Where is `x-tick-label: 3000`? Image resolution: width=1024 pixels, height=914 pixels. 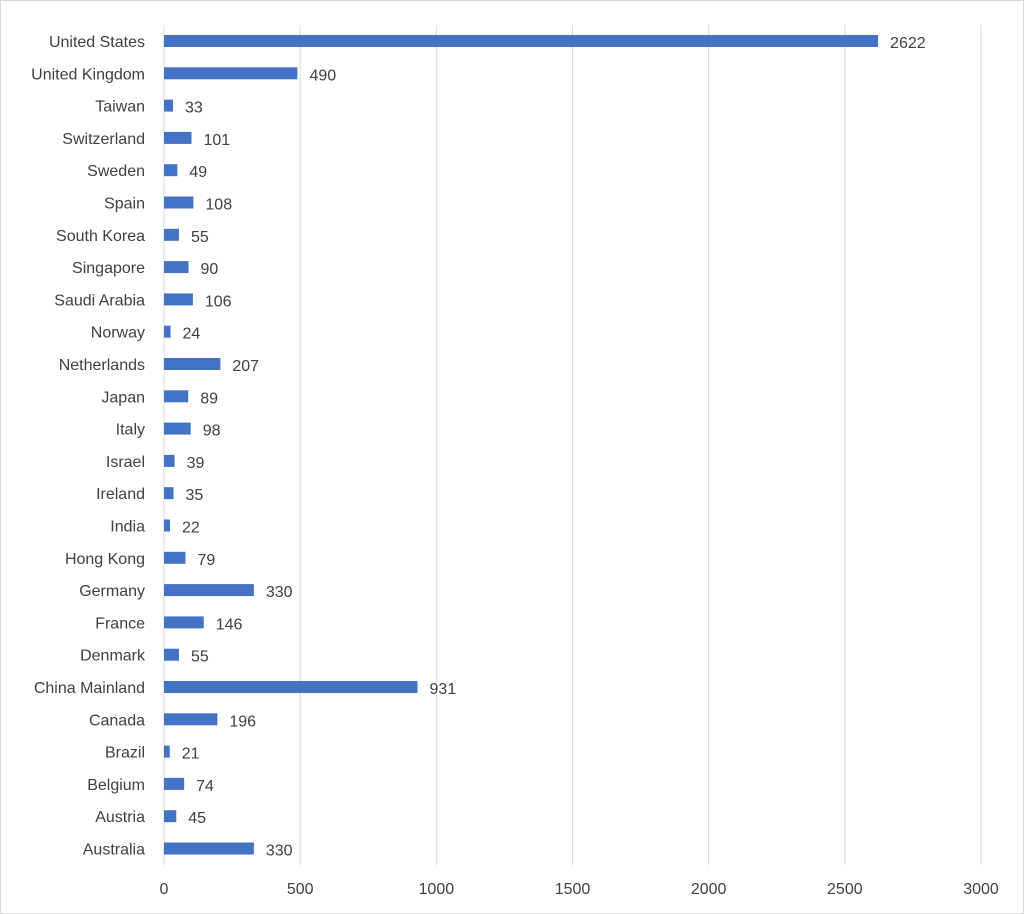 x-tick-label: 3000 is located at coordinates (981, 889).